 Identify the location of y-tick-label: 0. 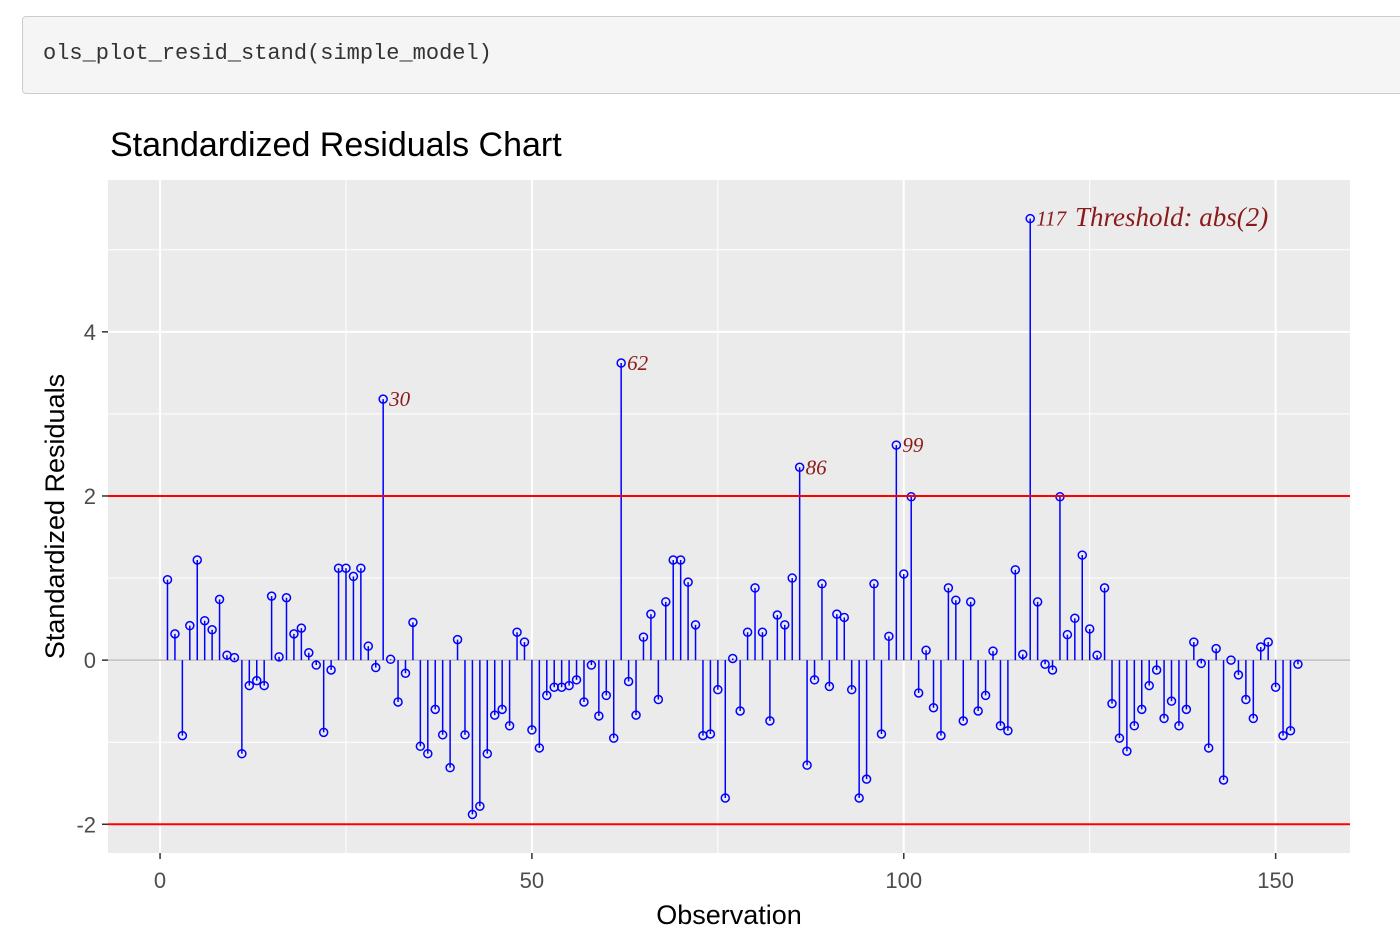
(90, 660).